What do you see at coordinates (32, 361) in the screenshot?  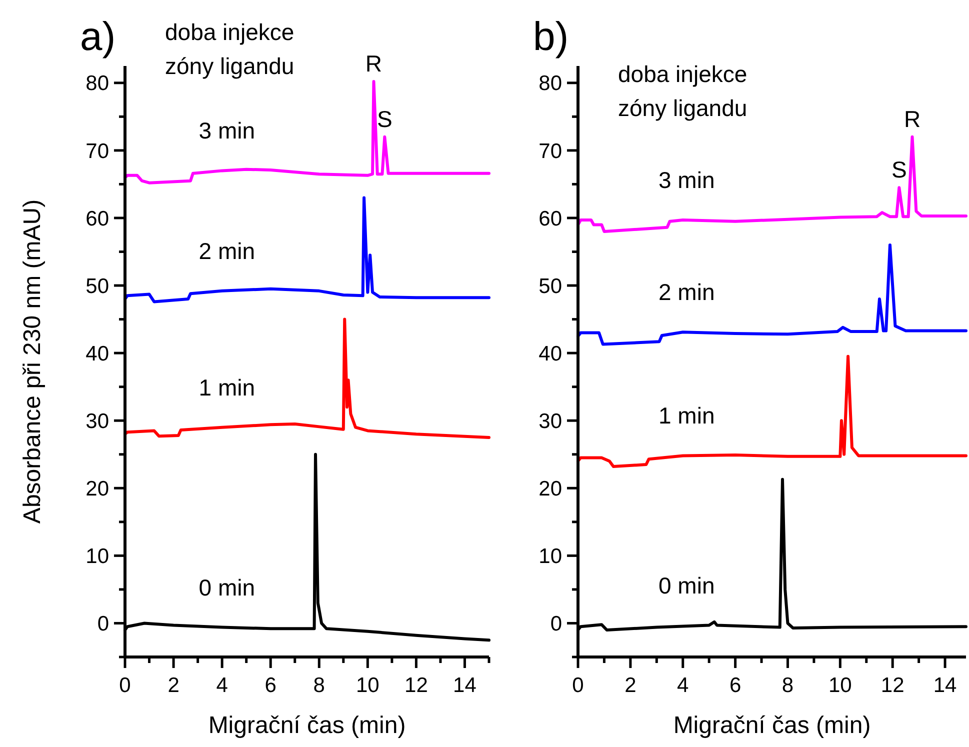 I see `y-axis-title: Absorbance při 230 nm (mAU)` at bounding box center [32, 361].